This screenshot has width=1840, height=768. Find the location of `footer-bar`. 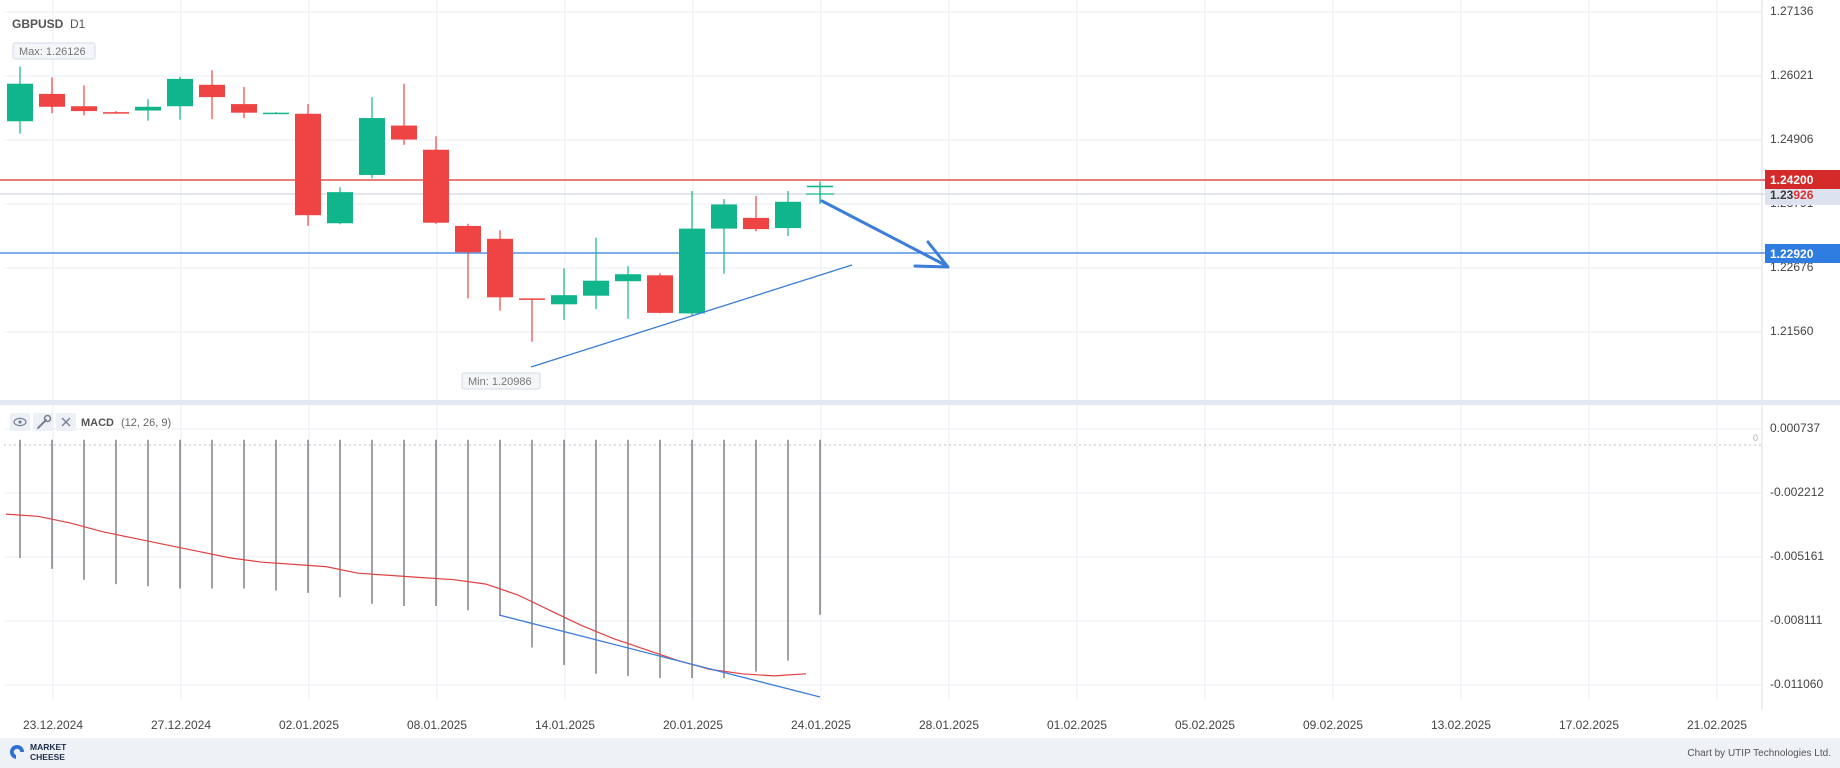

footer-bar is located at coordinates (920, 753).